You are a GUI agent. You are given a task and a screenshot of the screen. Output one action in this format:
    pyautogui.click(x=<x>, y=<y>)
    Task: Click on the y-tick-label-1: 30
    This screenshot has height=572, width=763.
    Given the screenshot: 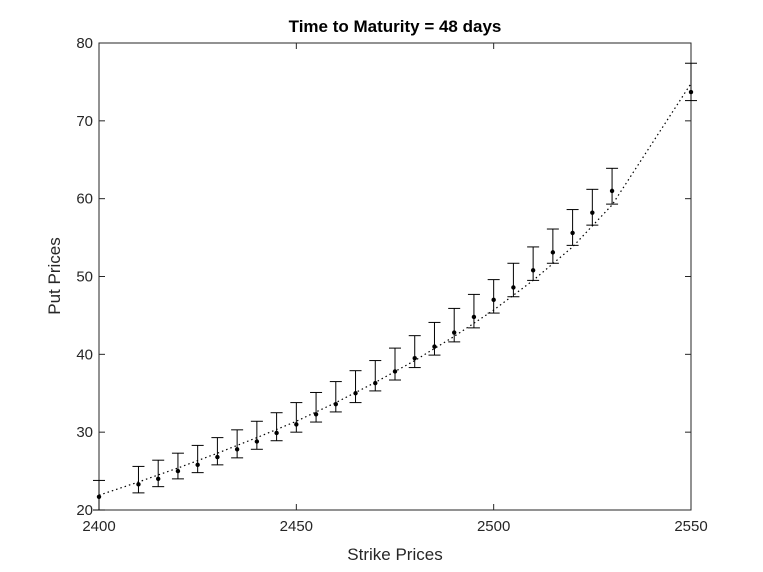 What is the action you would take?
    pyautogui.click(x=84, y=432)
    